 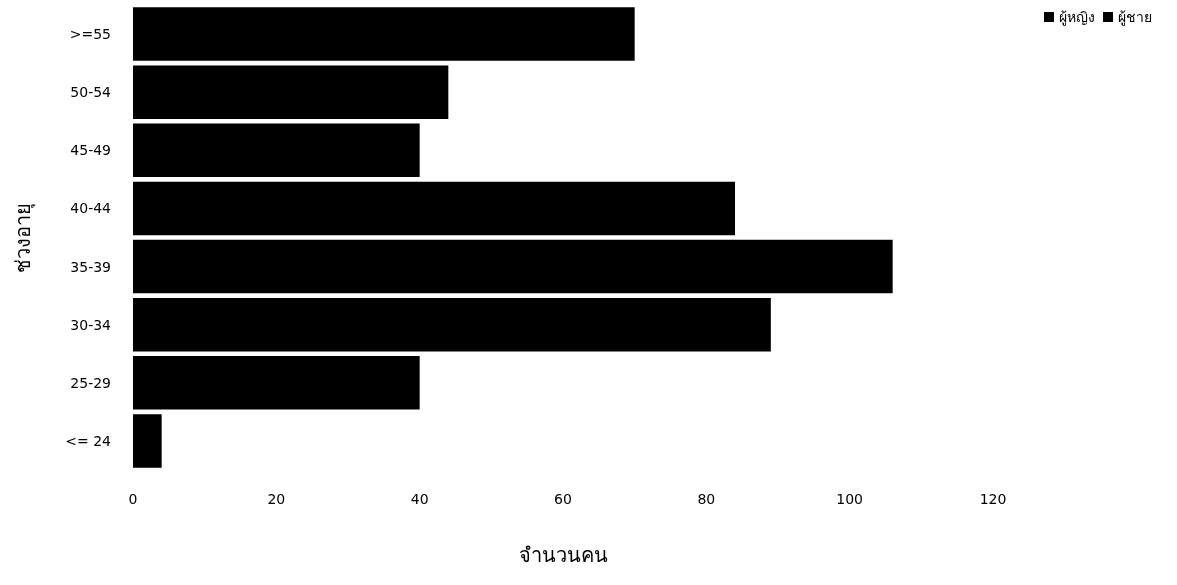 I want to click on y-tick-label: 45-49, so click(x=90, y=150).